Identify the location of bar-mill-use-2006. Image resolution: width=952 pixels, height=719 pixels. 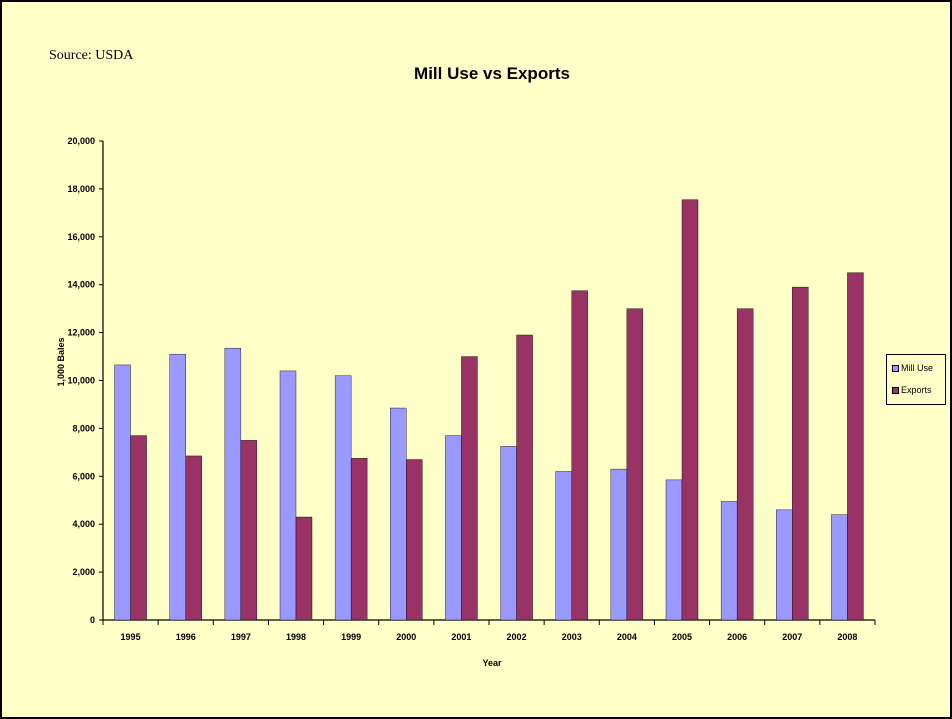
(729, 561).